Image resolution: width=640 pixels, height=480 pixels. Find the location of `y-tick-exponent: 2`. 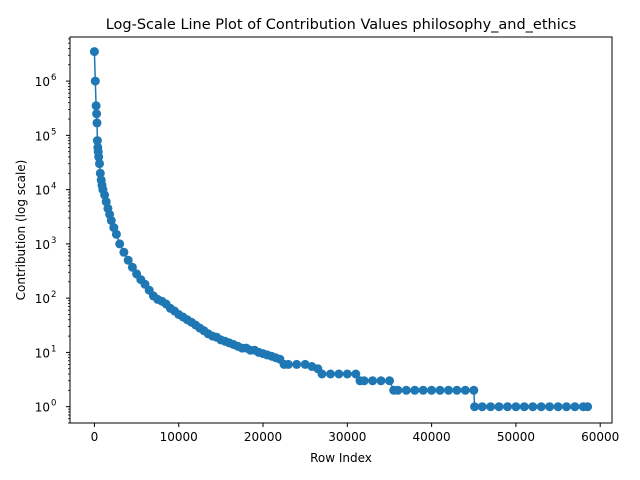

y-tick-exponent: 2 is located at coordinates (53, 295).